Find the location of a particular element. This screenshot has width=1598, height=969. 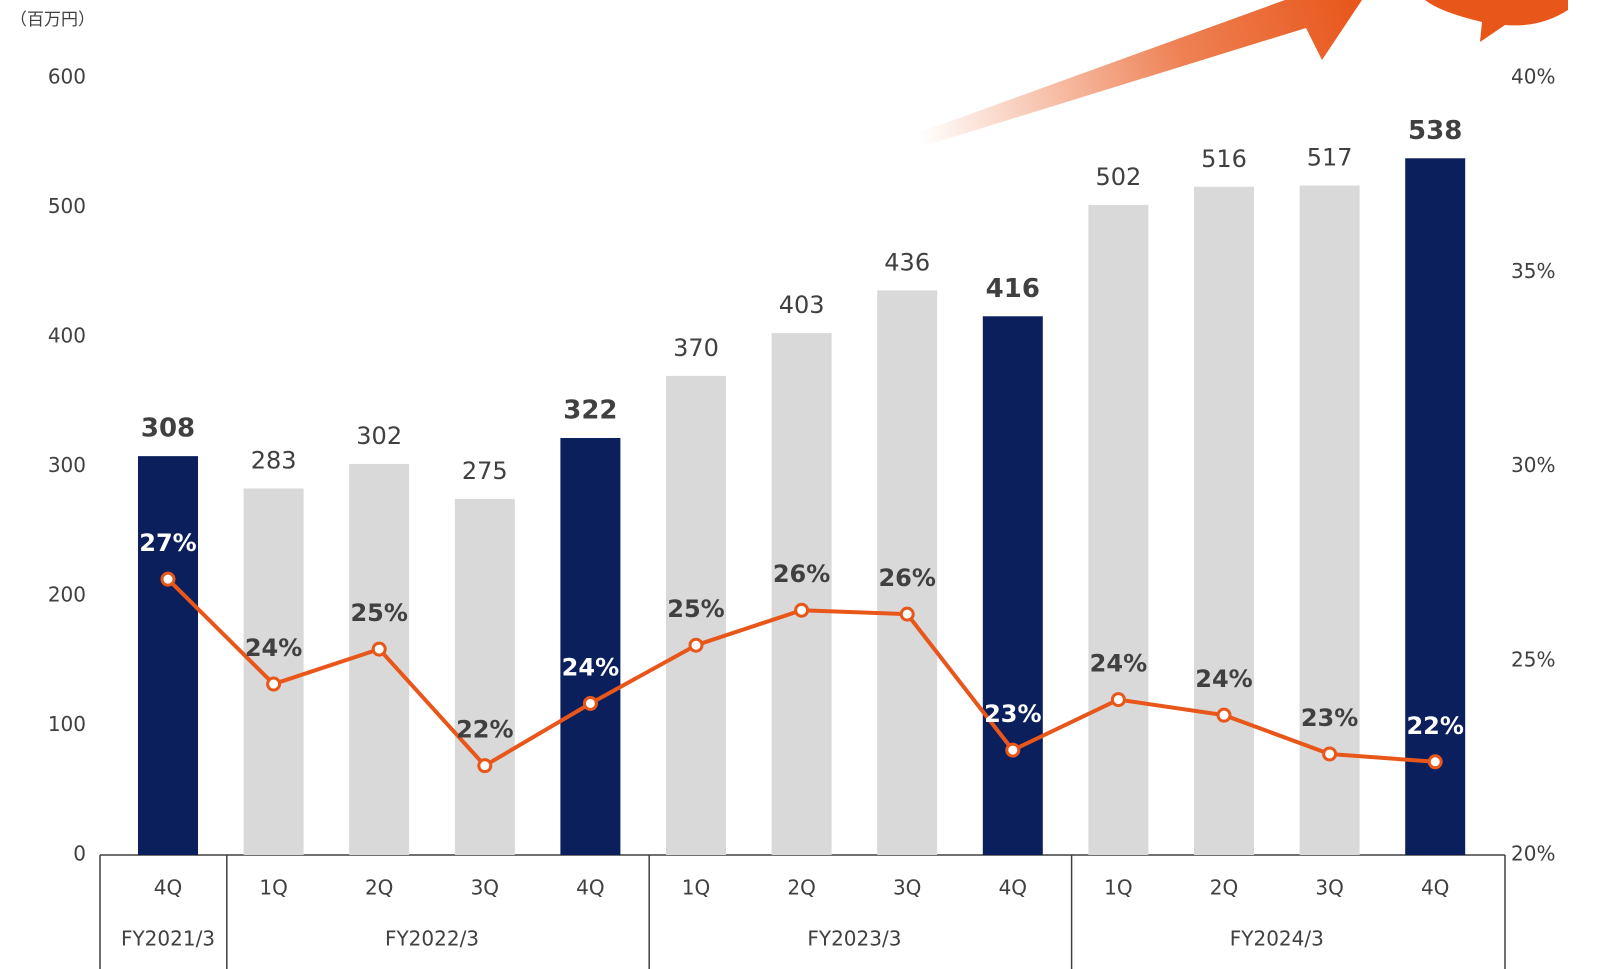

line-value-label: 27% is located at coordinates (167, 543).